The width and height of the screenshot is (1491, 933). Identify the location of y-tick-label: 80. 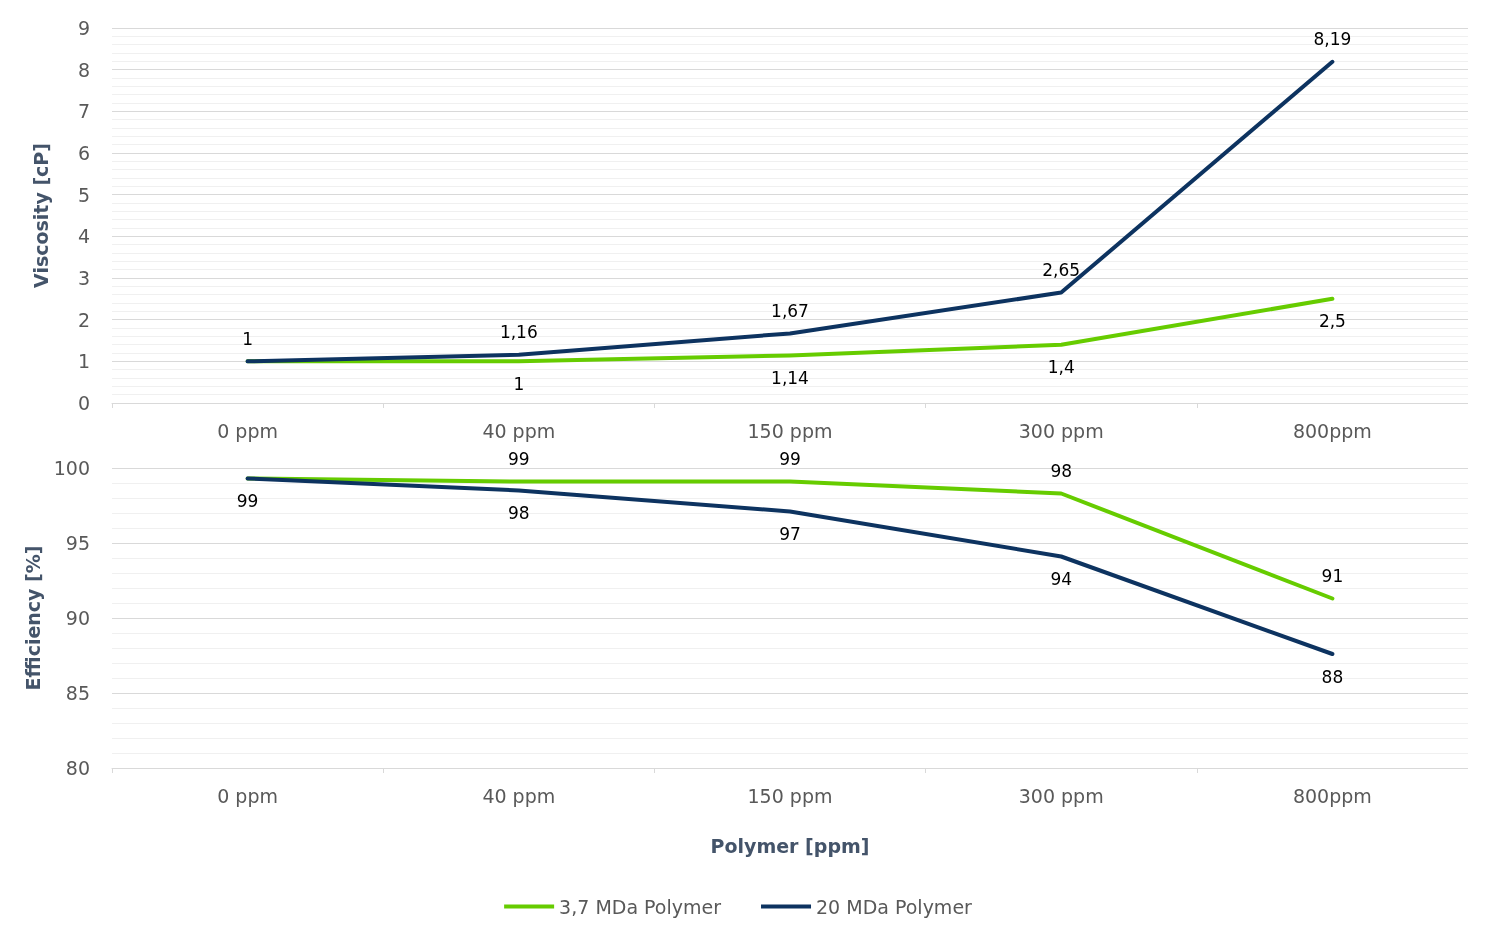
(77, 768).